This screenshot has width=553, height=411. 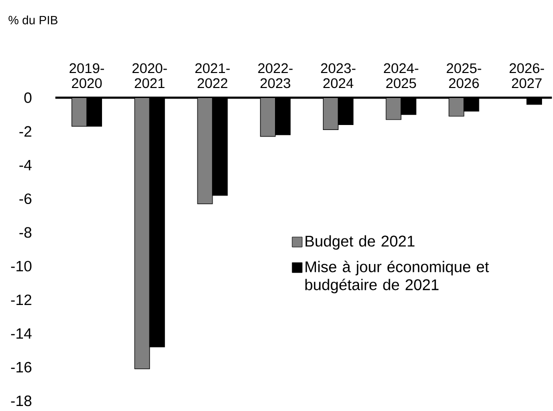 What do you see at coordinates (21, 367) in the screenshot?
I see `y-tick-label: -16` at bounding box center [21, 367].